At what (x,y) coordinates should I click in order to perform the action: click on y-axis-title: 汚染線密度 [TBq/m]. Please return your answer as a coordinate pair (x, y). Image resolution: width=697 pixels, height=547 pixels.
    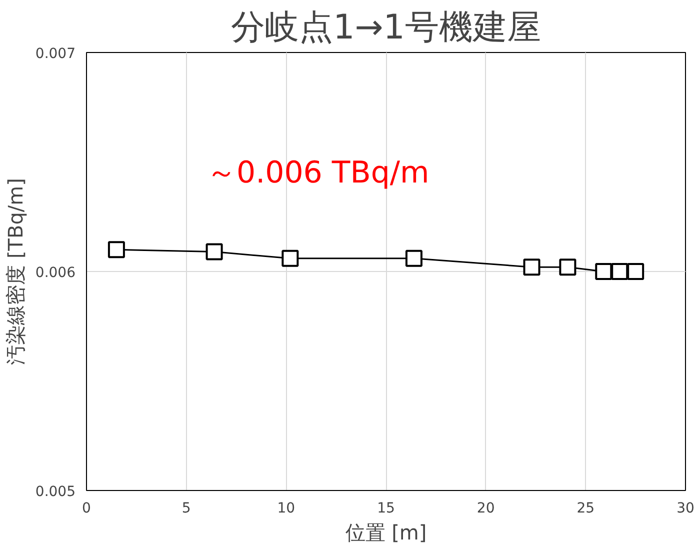
    Looking at the image, I should click on (15, 271).